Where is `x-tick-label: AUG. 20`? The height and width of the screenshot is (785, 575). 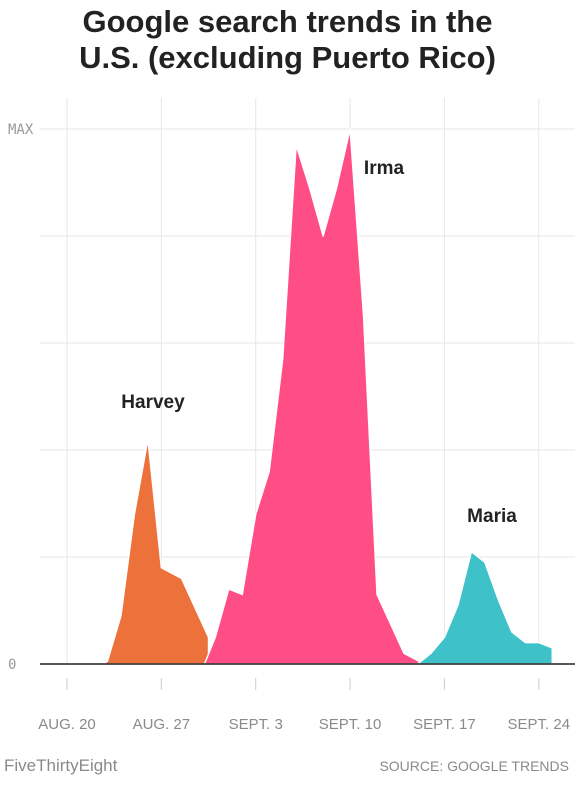 x-tick-label: AUG. 20 is located at coordinates (67, 724).